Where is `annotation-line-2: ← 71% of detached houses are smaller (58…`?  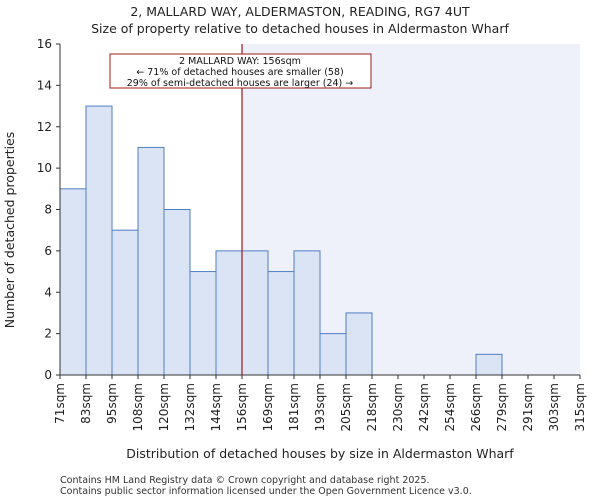 annotation-line-2: ← 71% of detached houses are smaller (58… is located at coordinates (239, 72).